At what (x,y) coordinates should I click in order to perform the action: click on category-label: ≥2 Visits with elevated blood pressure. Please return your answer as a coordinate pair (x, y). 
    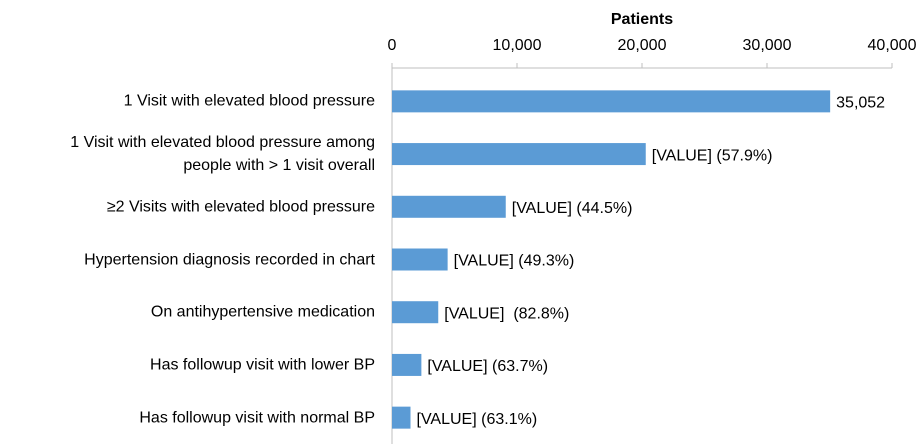
    Looking at the image, I should click on (240, 207).